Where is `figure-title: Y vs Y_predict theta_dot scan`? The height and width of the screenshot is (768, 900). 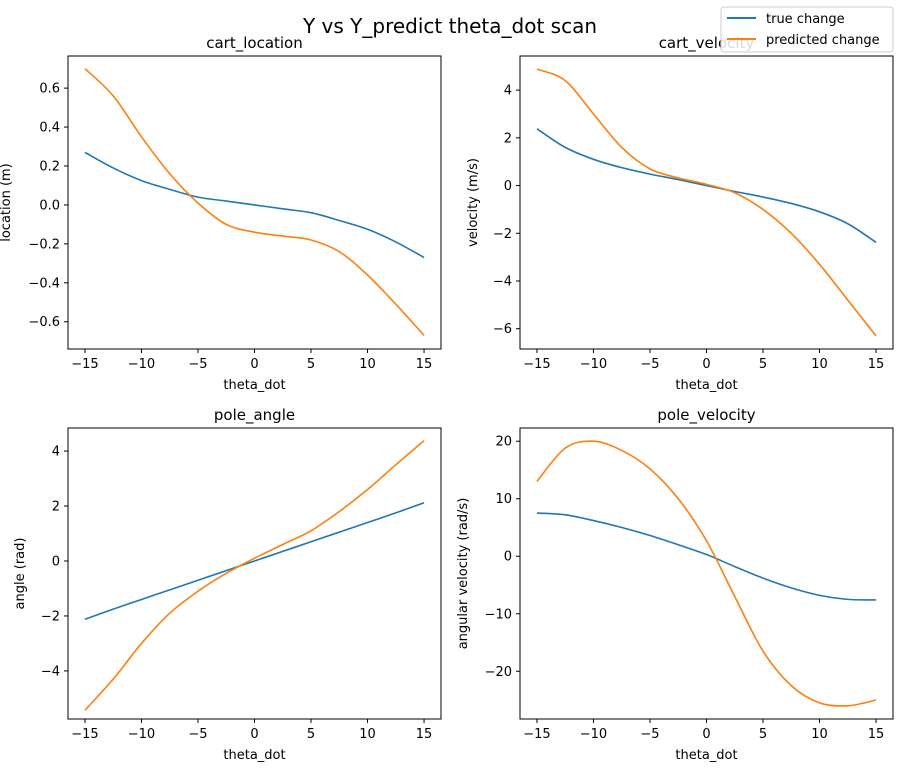
figure-title: Y vs Y_predict theta_dot scan is located at coordinates (449, 26).